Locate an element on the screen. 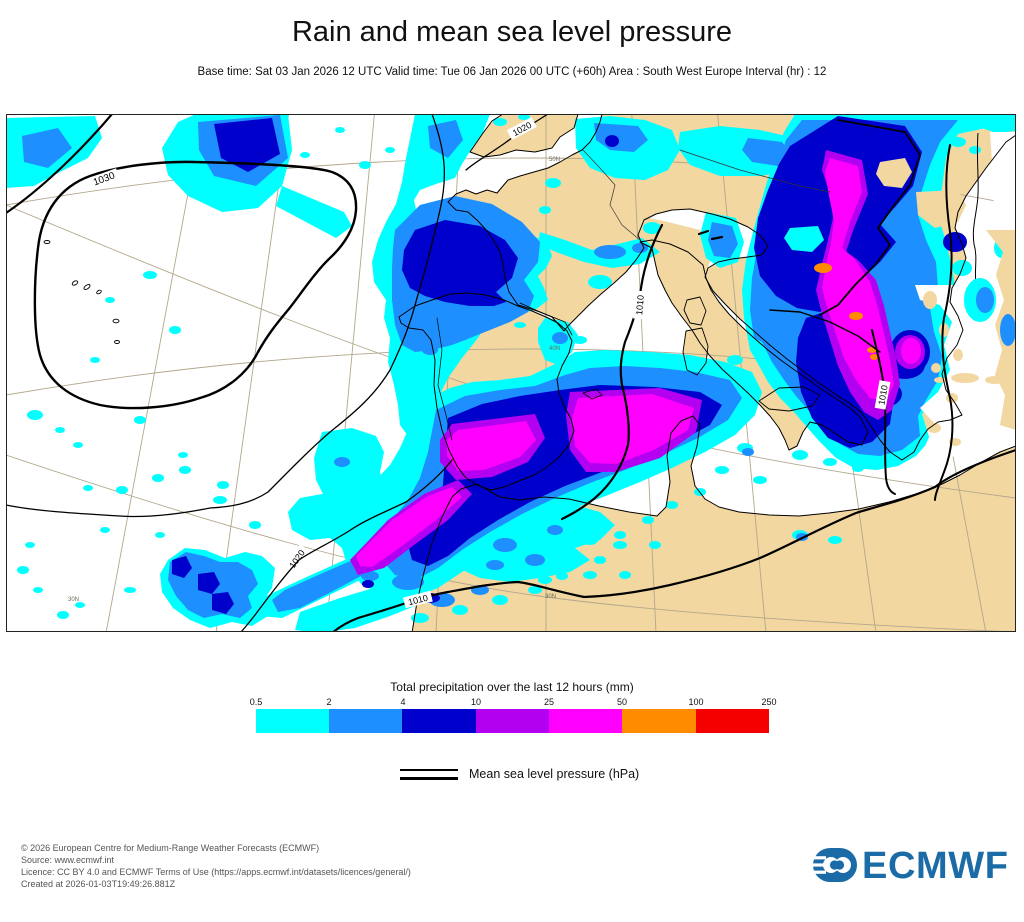  svg-text: ECMWF is located at coordinates (935, 866).